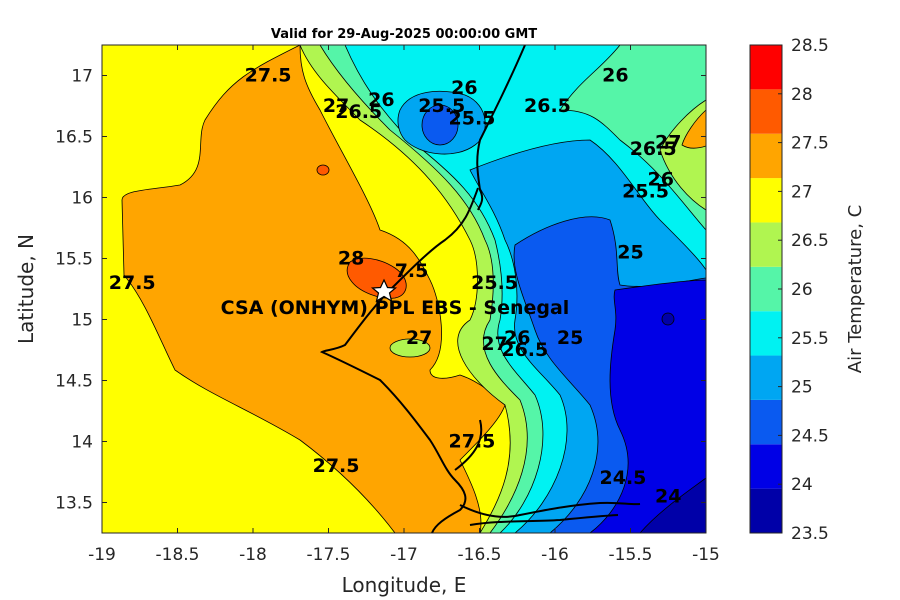  I want to click on y-tick-label: 16, so click(82, 199).